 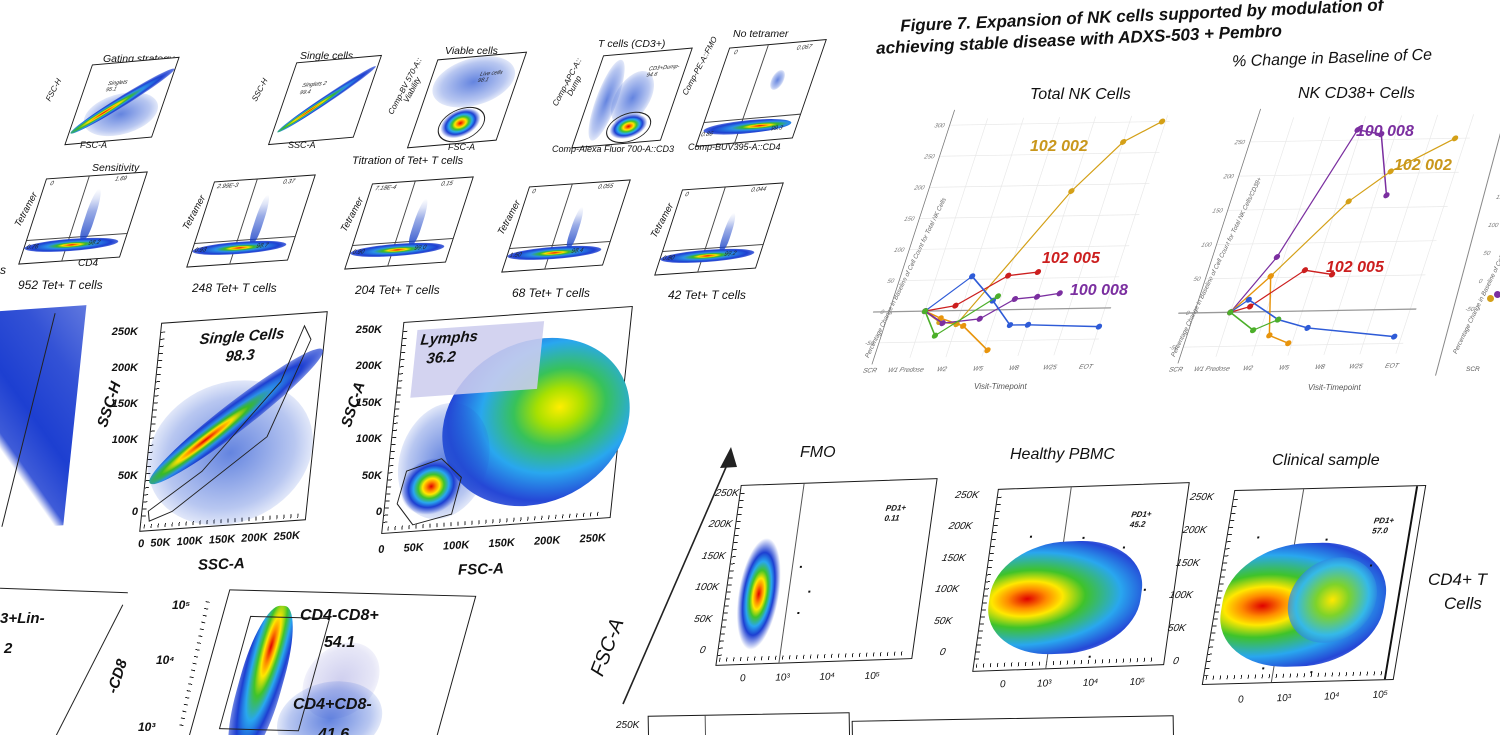 What do you see at coordinates (906, 370) in the screenshot?
I see `svg-text: W1 Predose` at bounding box center [906, 370].